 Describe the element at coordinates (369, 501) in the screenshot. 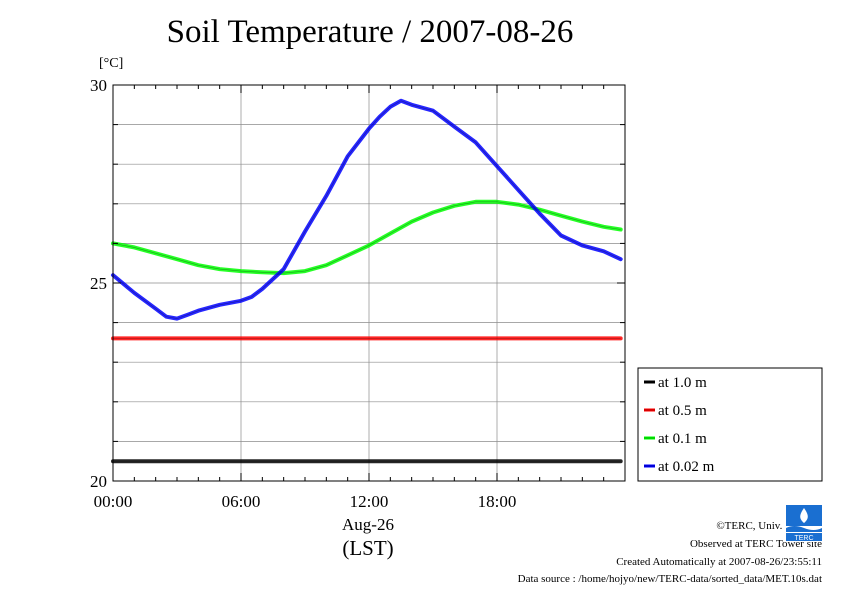

I see `x-tick-label: 12:00` at that location.